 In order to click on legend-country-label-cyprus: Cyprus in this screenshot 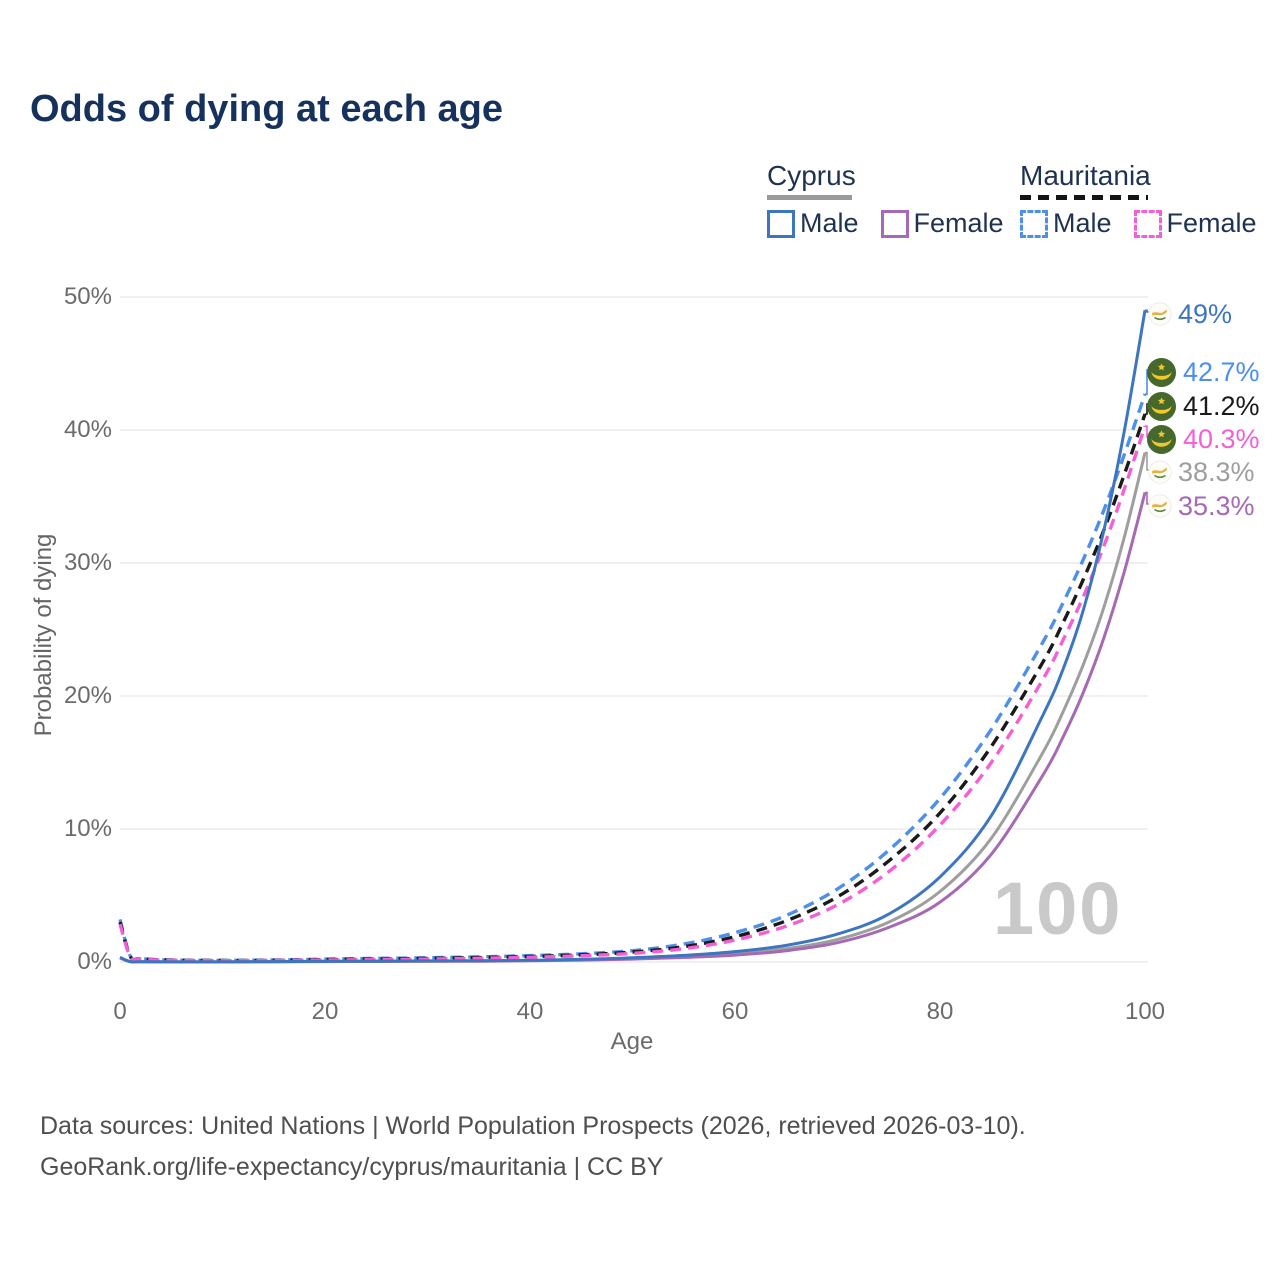, I will do `click(811, 175)`.